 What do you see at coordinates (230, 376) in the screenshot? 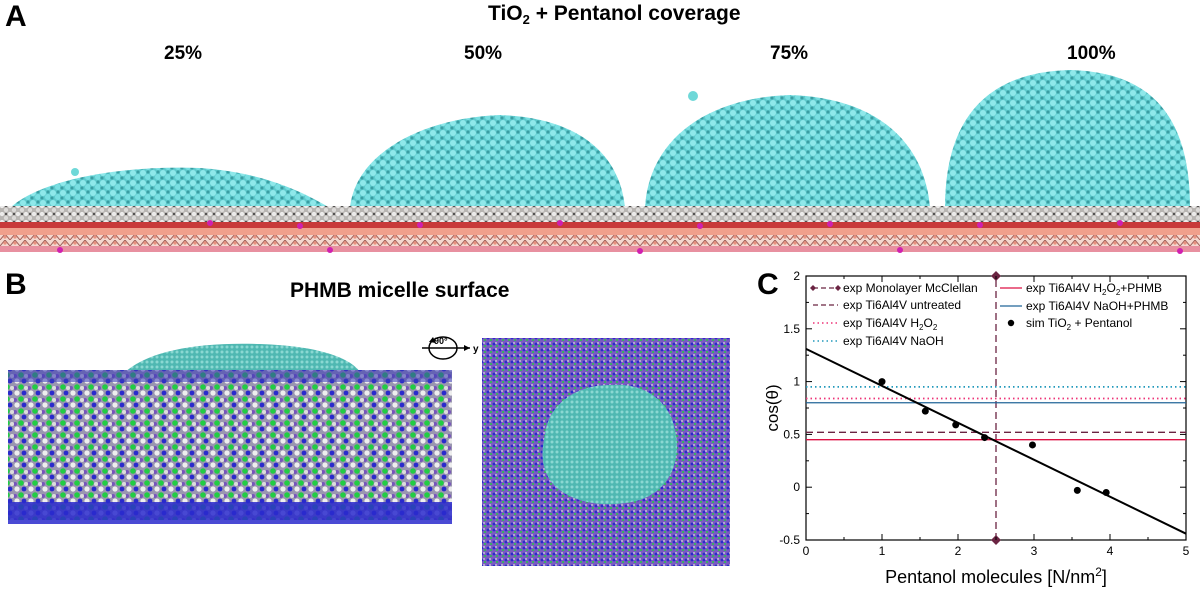
I see `phmb-slab-top-edge` at bounding box center [230, 376].